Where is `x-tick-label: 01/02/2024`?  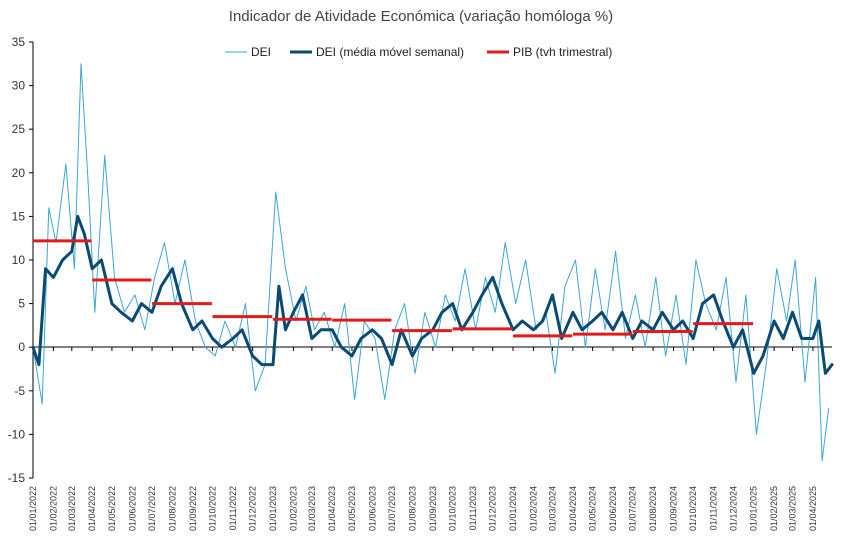
x-tick-label: 01/02/2024 is located at coordinates (533, 508).